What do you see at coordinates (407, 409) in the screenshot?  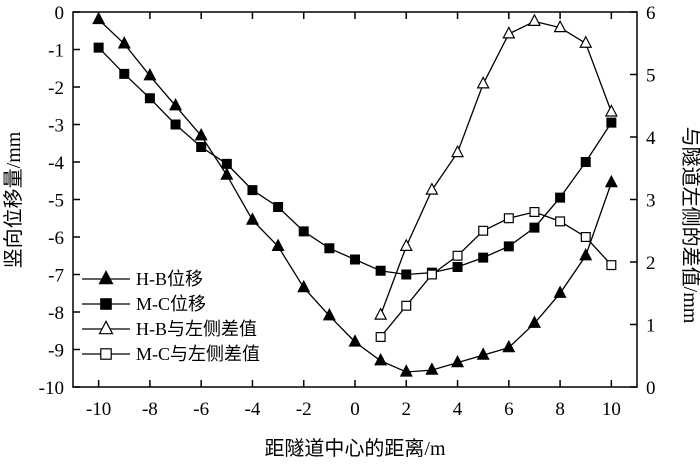 I see `x-tick-label: 2` at bounding box center [407, 409].